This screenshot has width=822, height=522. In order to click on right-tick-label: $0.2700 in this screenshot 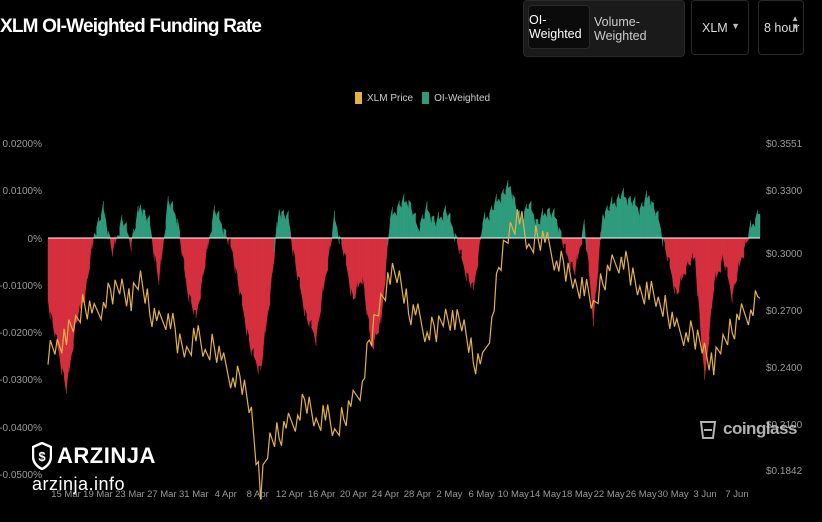, I will do `click(784, 311)`.